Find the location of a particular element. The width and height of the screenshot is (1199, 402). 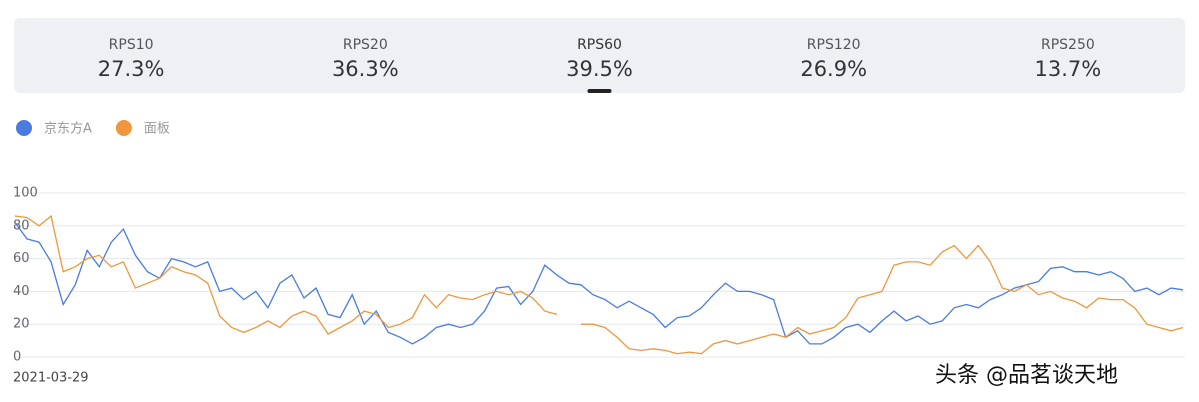

tab-label: RPS120 is located at coordinates (834, 45).